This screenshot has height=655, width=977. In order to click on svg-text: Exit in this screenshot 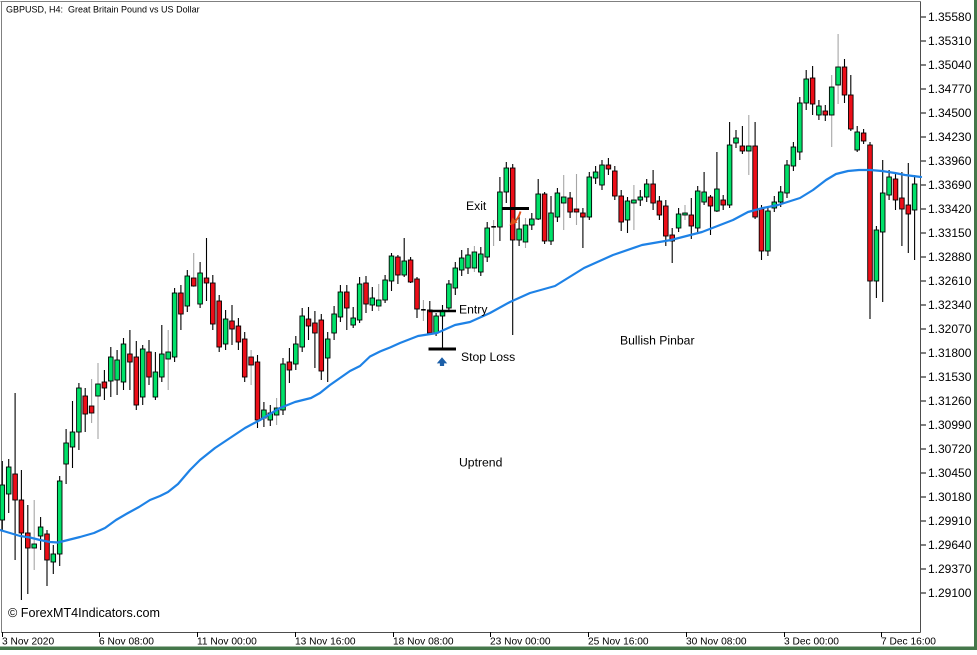, I will do `click(476, 206)`.